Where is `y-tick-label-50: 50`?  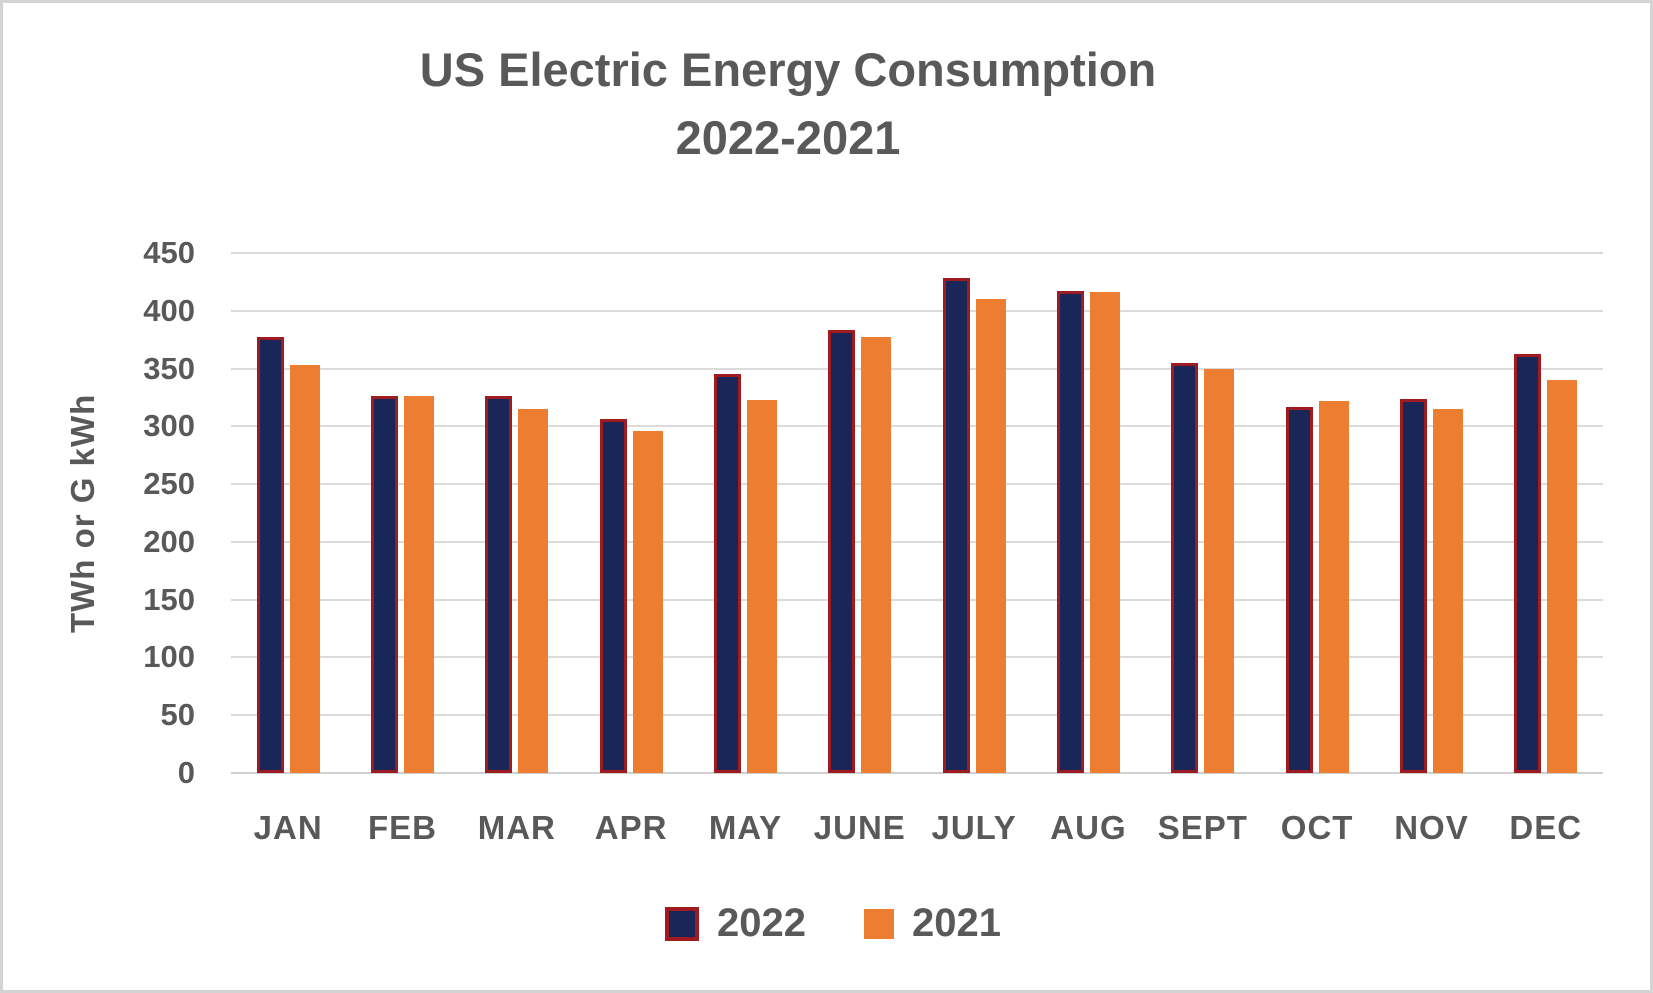
y-tick-label-50: 50 is located at coordinates (177, 715).